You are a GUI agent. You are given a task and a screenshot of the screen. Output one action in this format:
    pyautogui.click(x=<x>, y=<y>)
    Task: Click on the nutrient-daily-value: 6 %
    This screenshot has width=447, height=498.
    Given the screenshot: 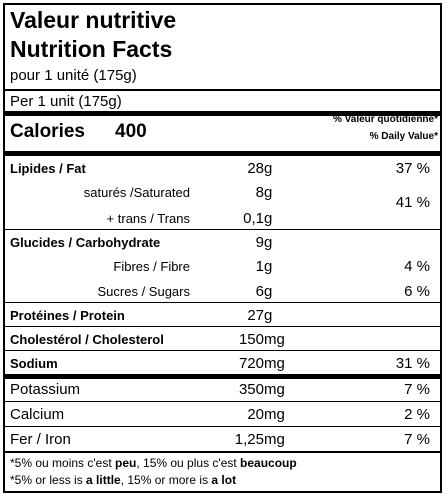 What is the action you would take?
    pyautogui.click(x=417, y=291)
    